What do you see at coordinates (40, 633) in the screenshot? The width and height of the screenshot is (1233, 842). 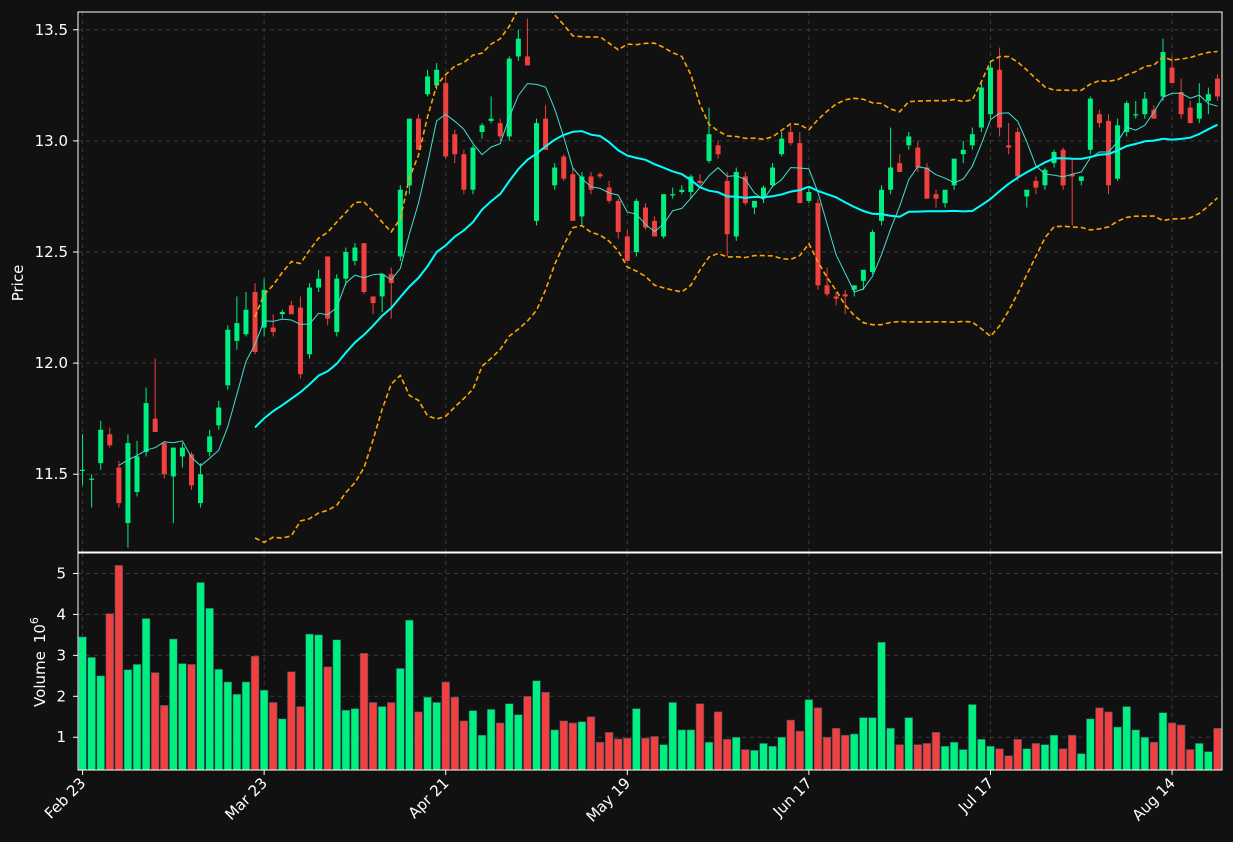 I see `volume-exponent-base: 10` at bounding box center [40, 633].